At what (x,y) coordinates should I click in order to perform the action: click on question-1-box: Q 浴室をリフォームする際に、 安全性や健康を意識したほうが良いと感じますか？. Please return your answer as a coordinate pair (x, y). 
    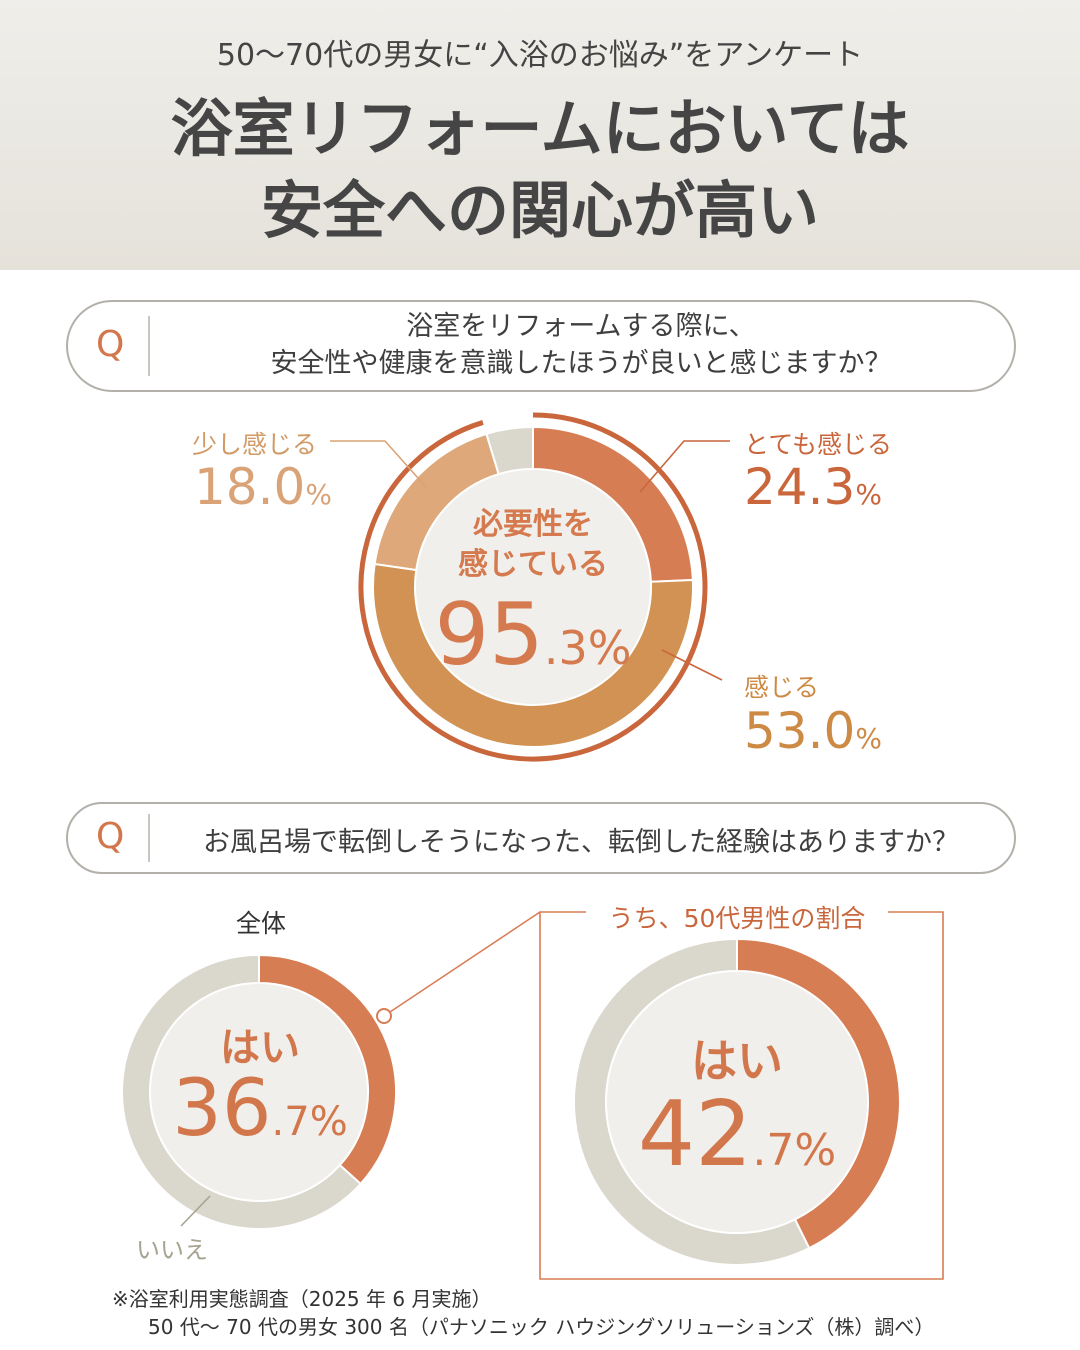
    Looking at the image, I should click on (541, 346).